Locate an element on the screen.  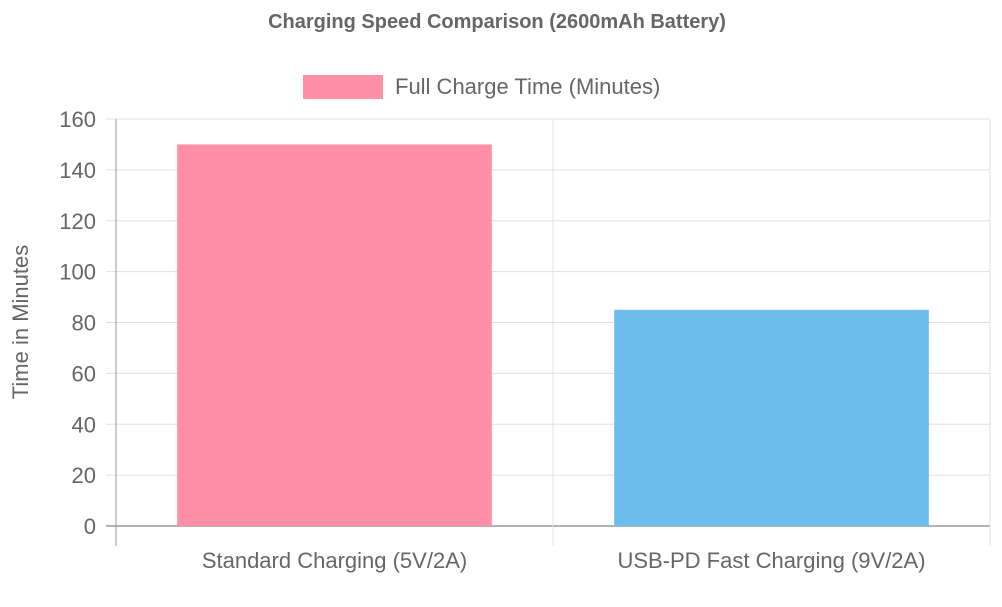
y-tick-label: 140 is located at coordinates (77, 170).